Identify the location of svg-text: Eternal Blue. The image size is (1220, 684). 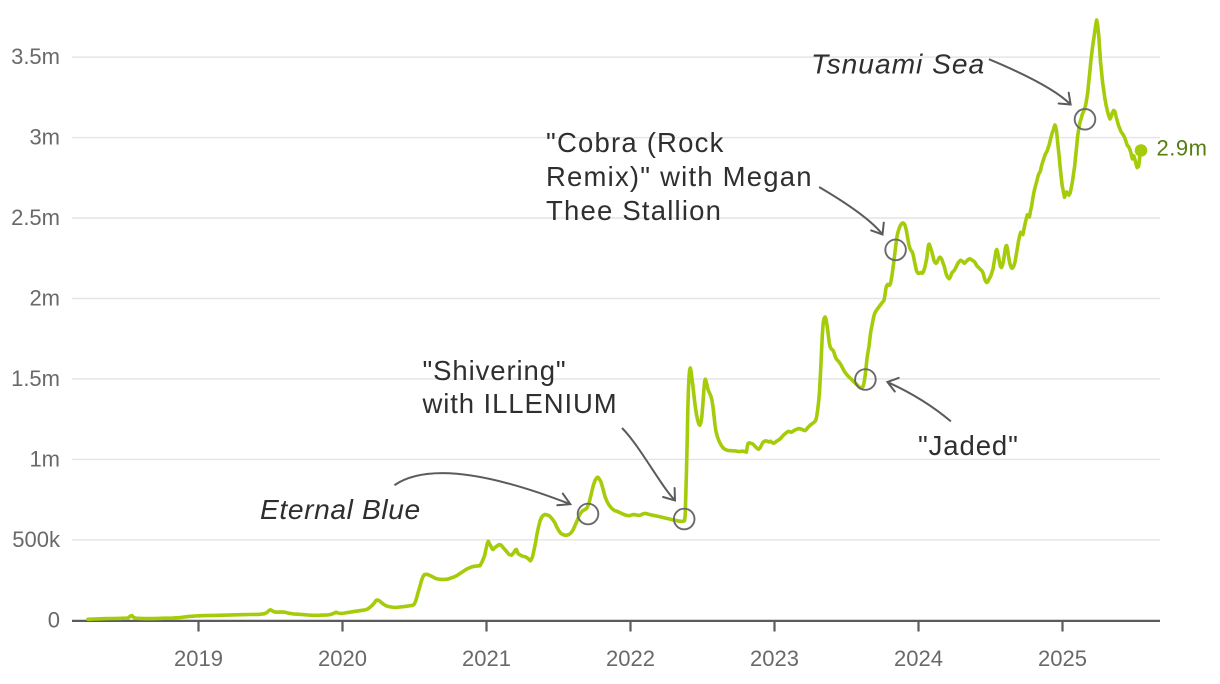
(340, 509).